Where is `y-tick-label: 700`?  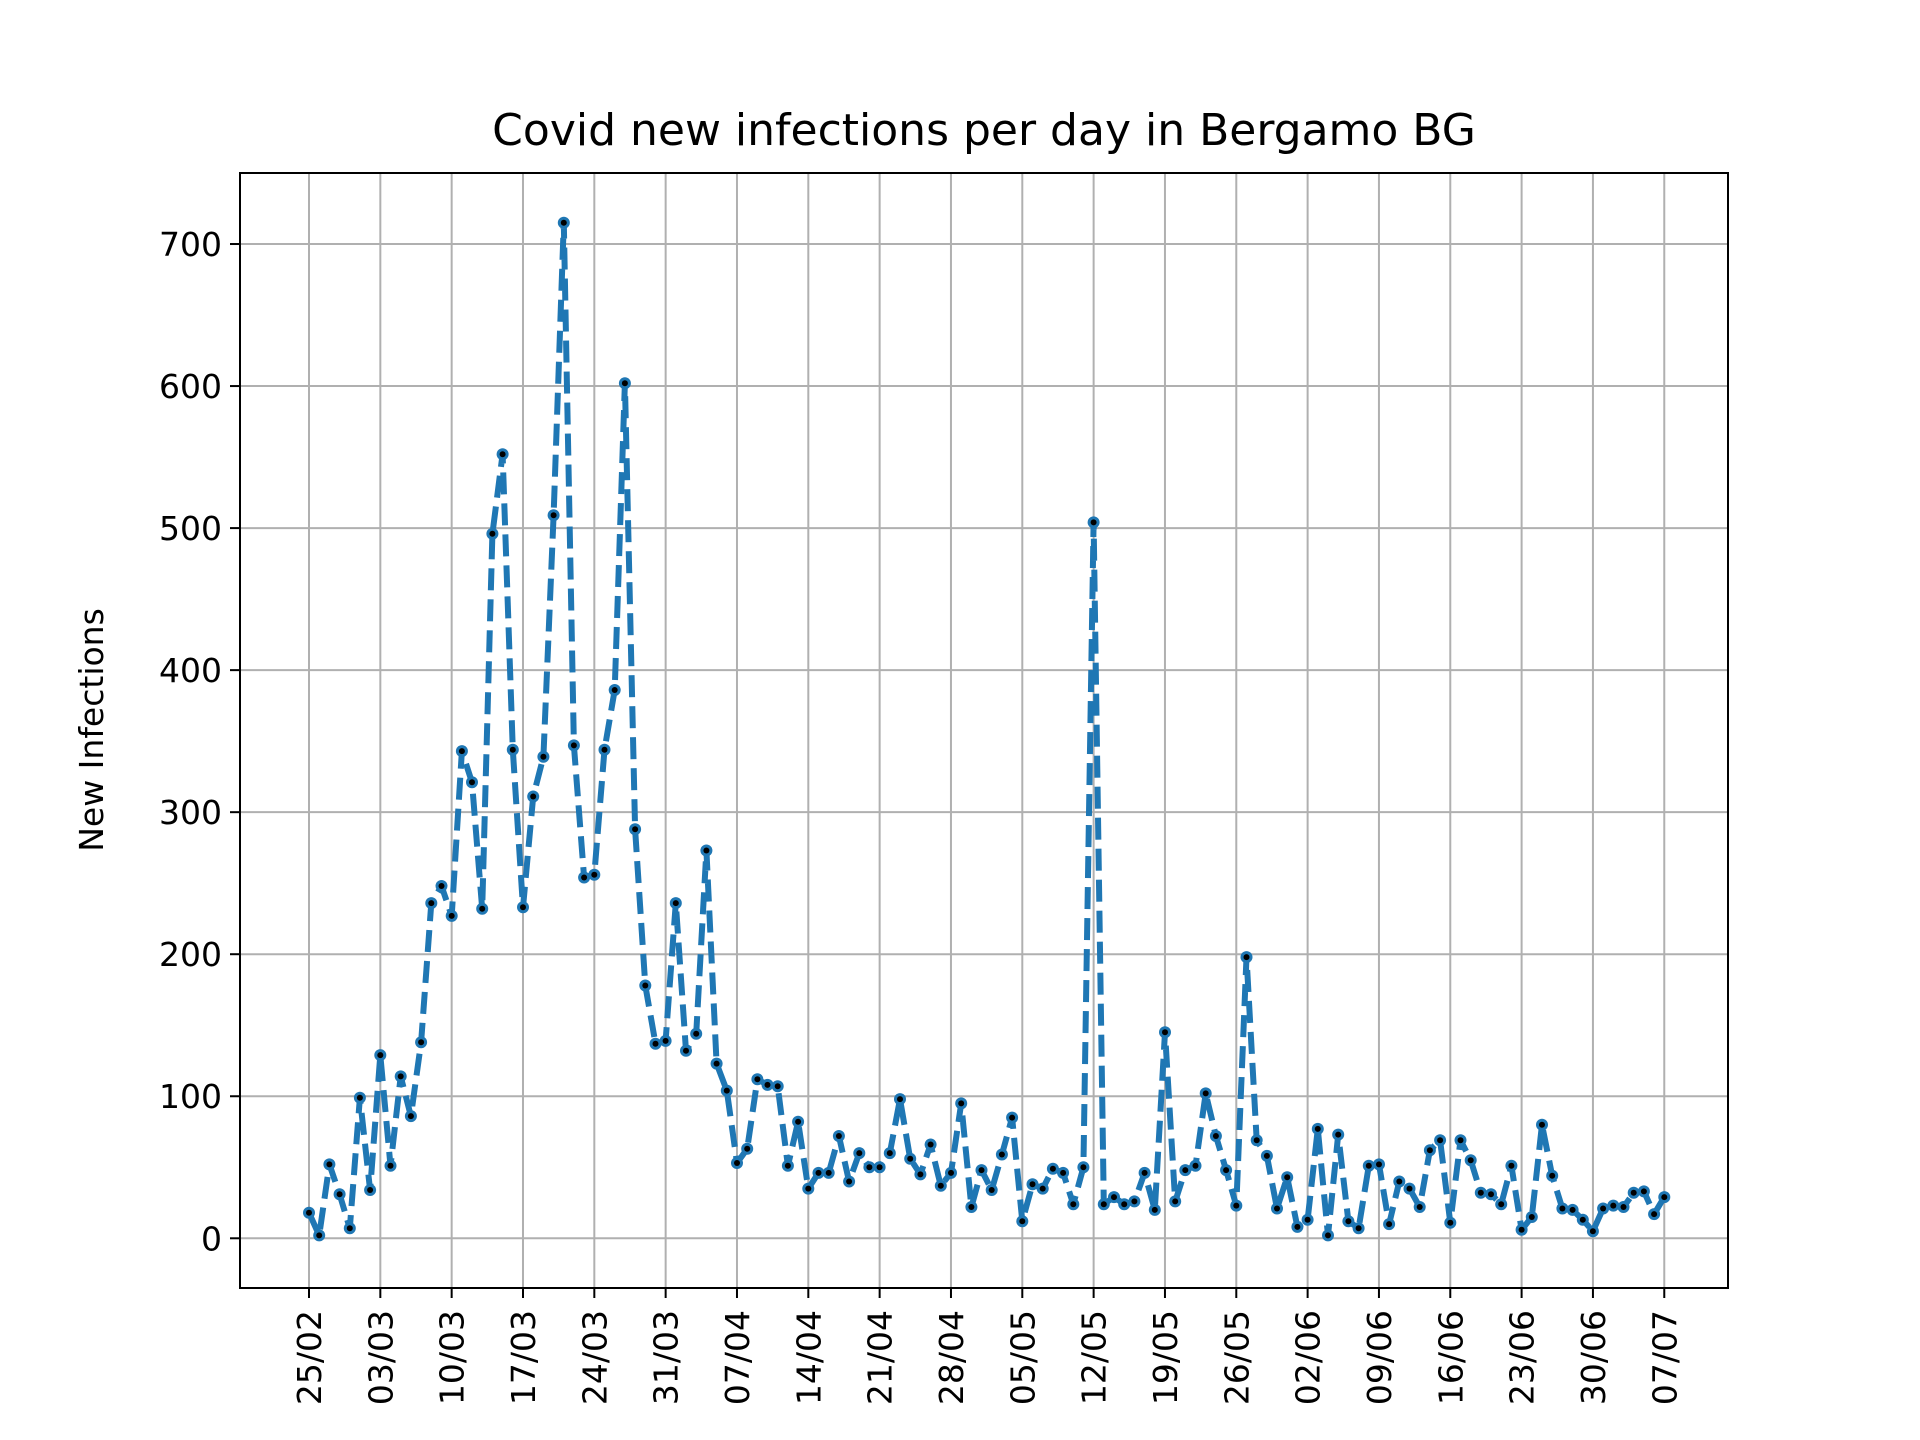 y-tick-label: 700 is located at coordinates (190, 244).